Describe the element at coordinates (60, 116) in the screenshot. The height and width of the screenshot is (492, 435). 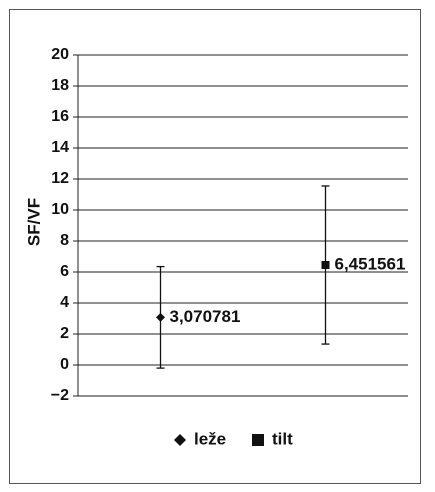
I see `y-tick-label-2: 16` at that location.